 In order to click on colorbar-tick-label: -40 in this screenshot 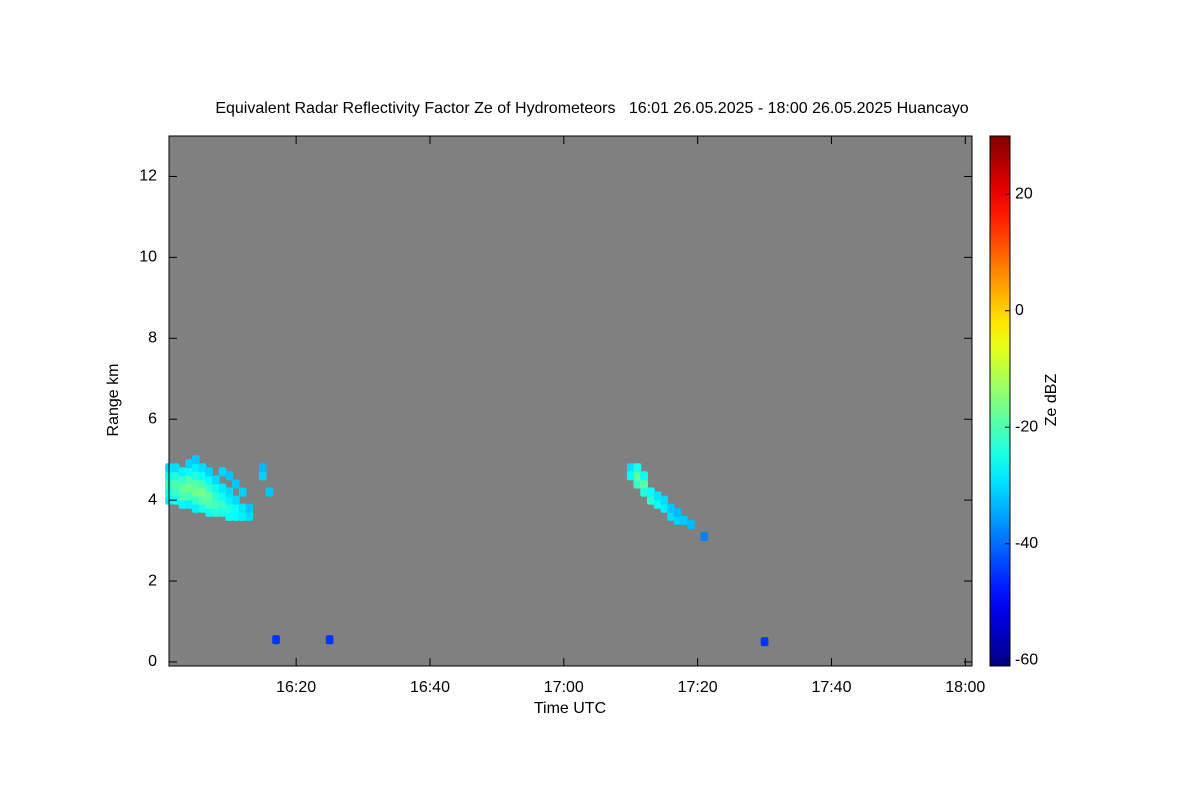, I will do `click(1026, 543)`.